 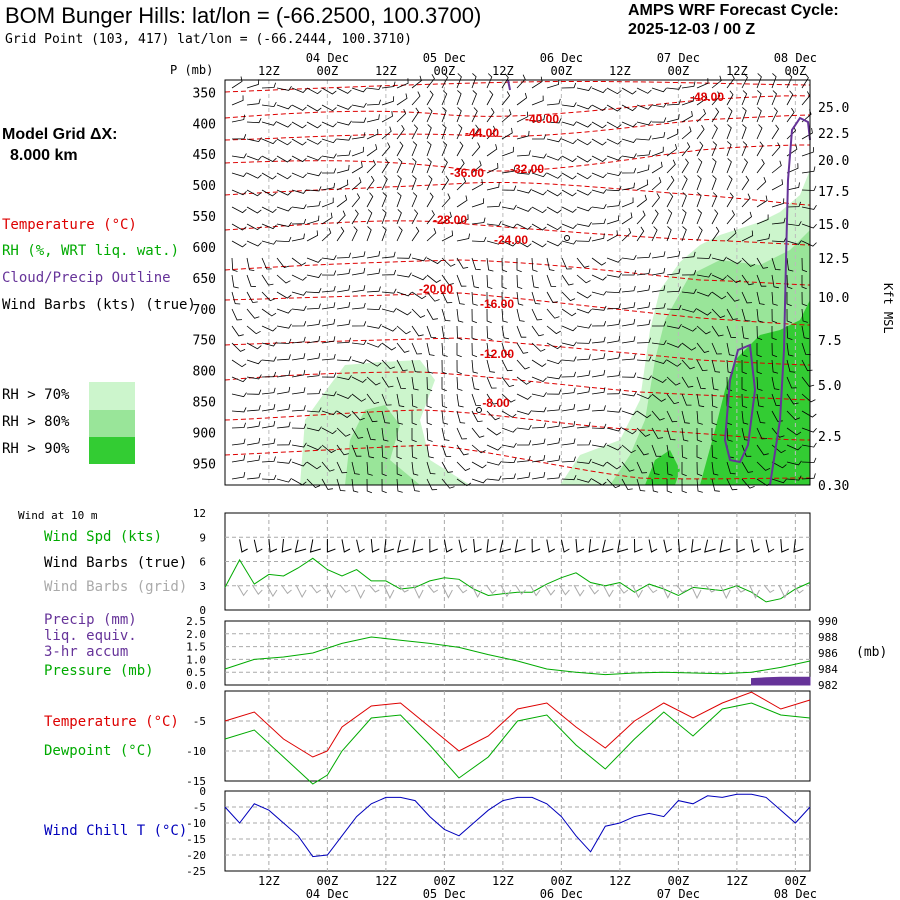 What do you see at coordinates (204, 217) in the screenshot?
I see `pressure-tick-label: 550` at bounding box center [204, 217].